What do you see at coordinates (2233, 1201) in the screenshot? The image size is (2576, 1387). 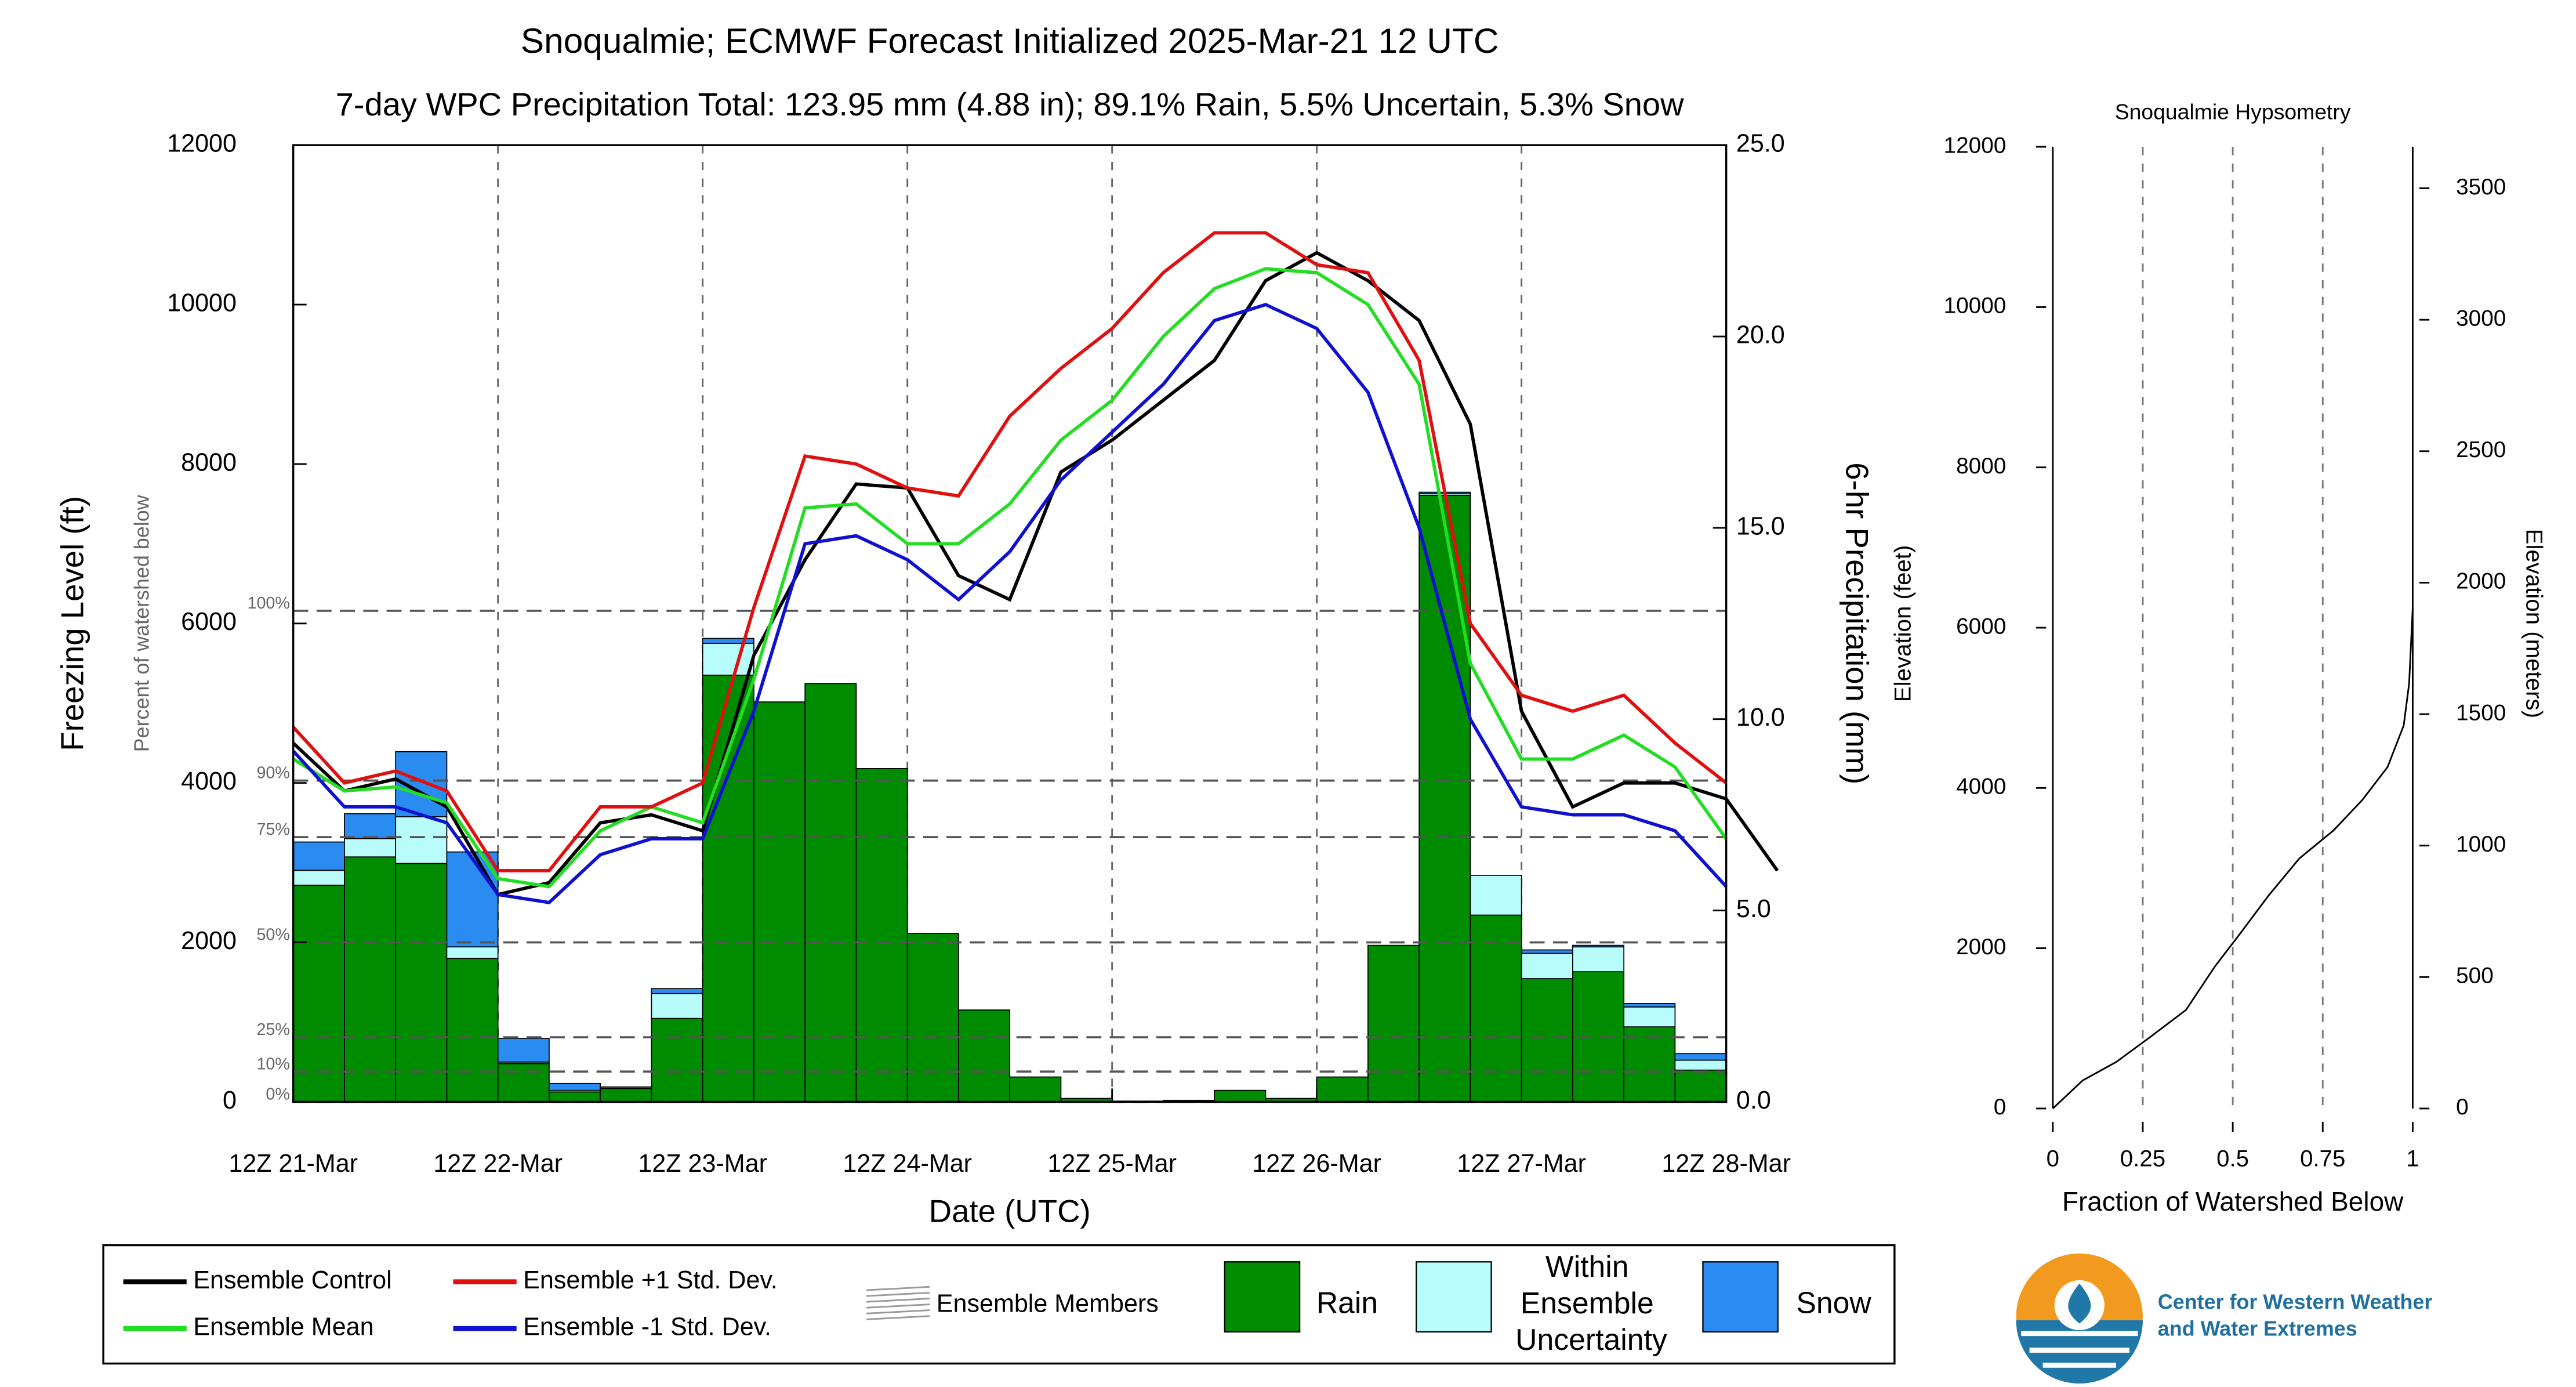 I see `x-axis-title: Fraction of Watershed Below` at bounding box center [2233, 1201].